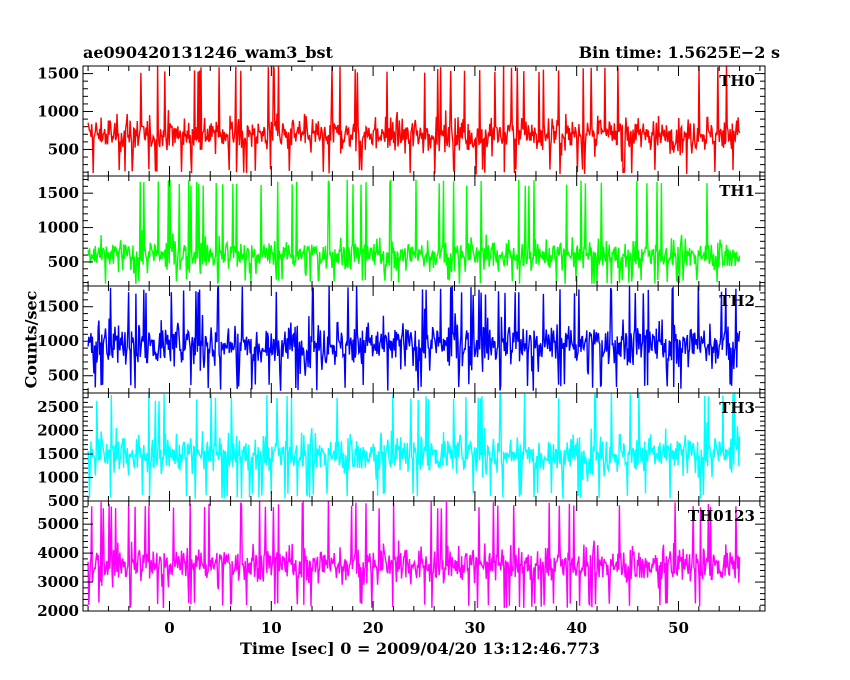 The height and width of the screenshot is (680, 850). I want to click on series-th1, so click(414, 231).